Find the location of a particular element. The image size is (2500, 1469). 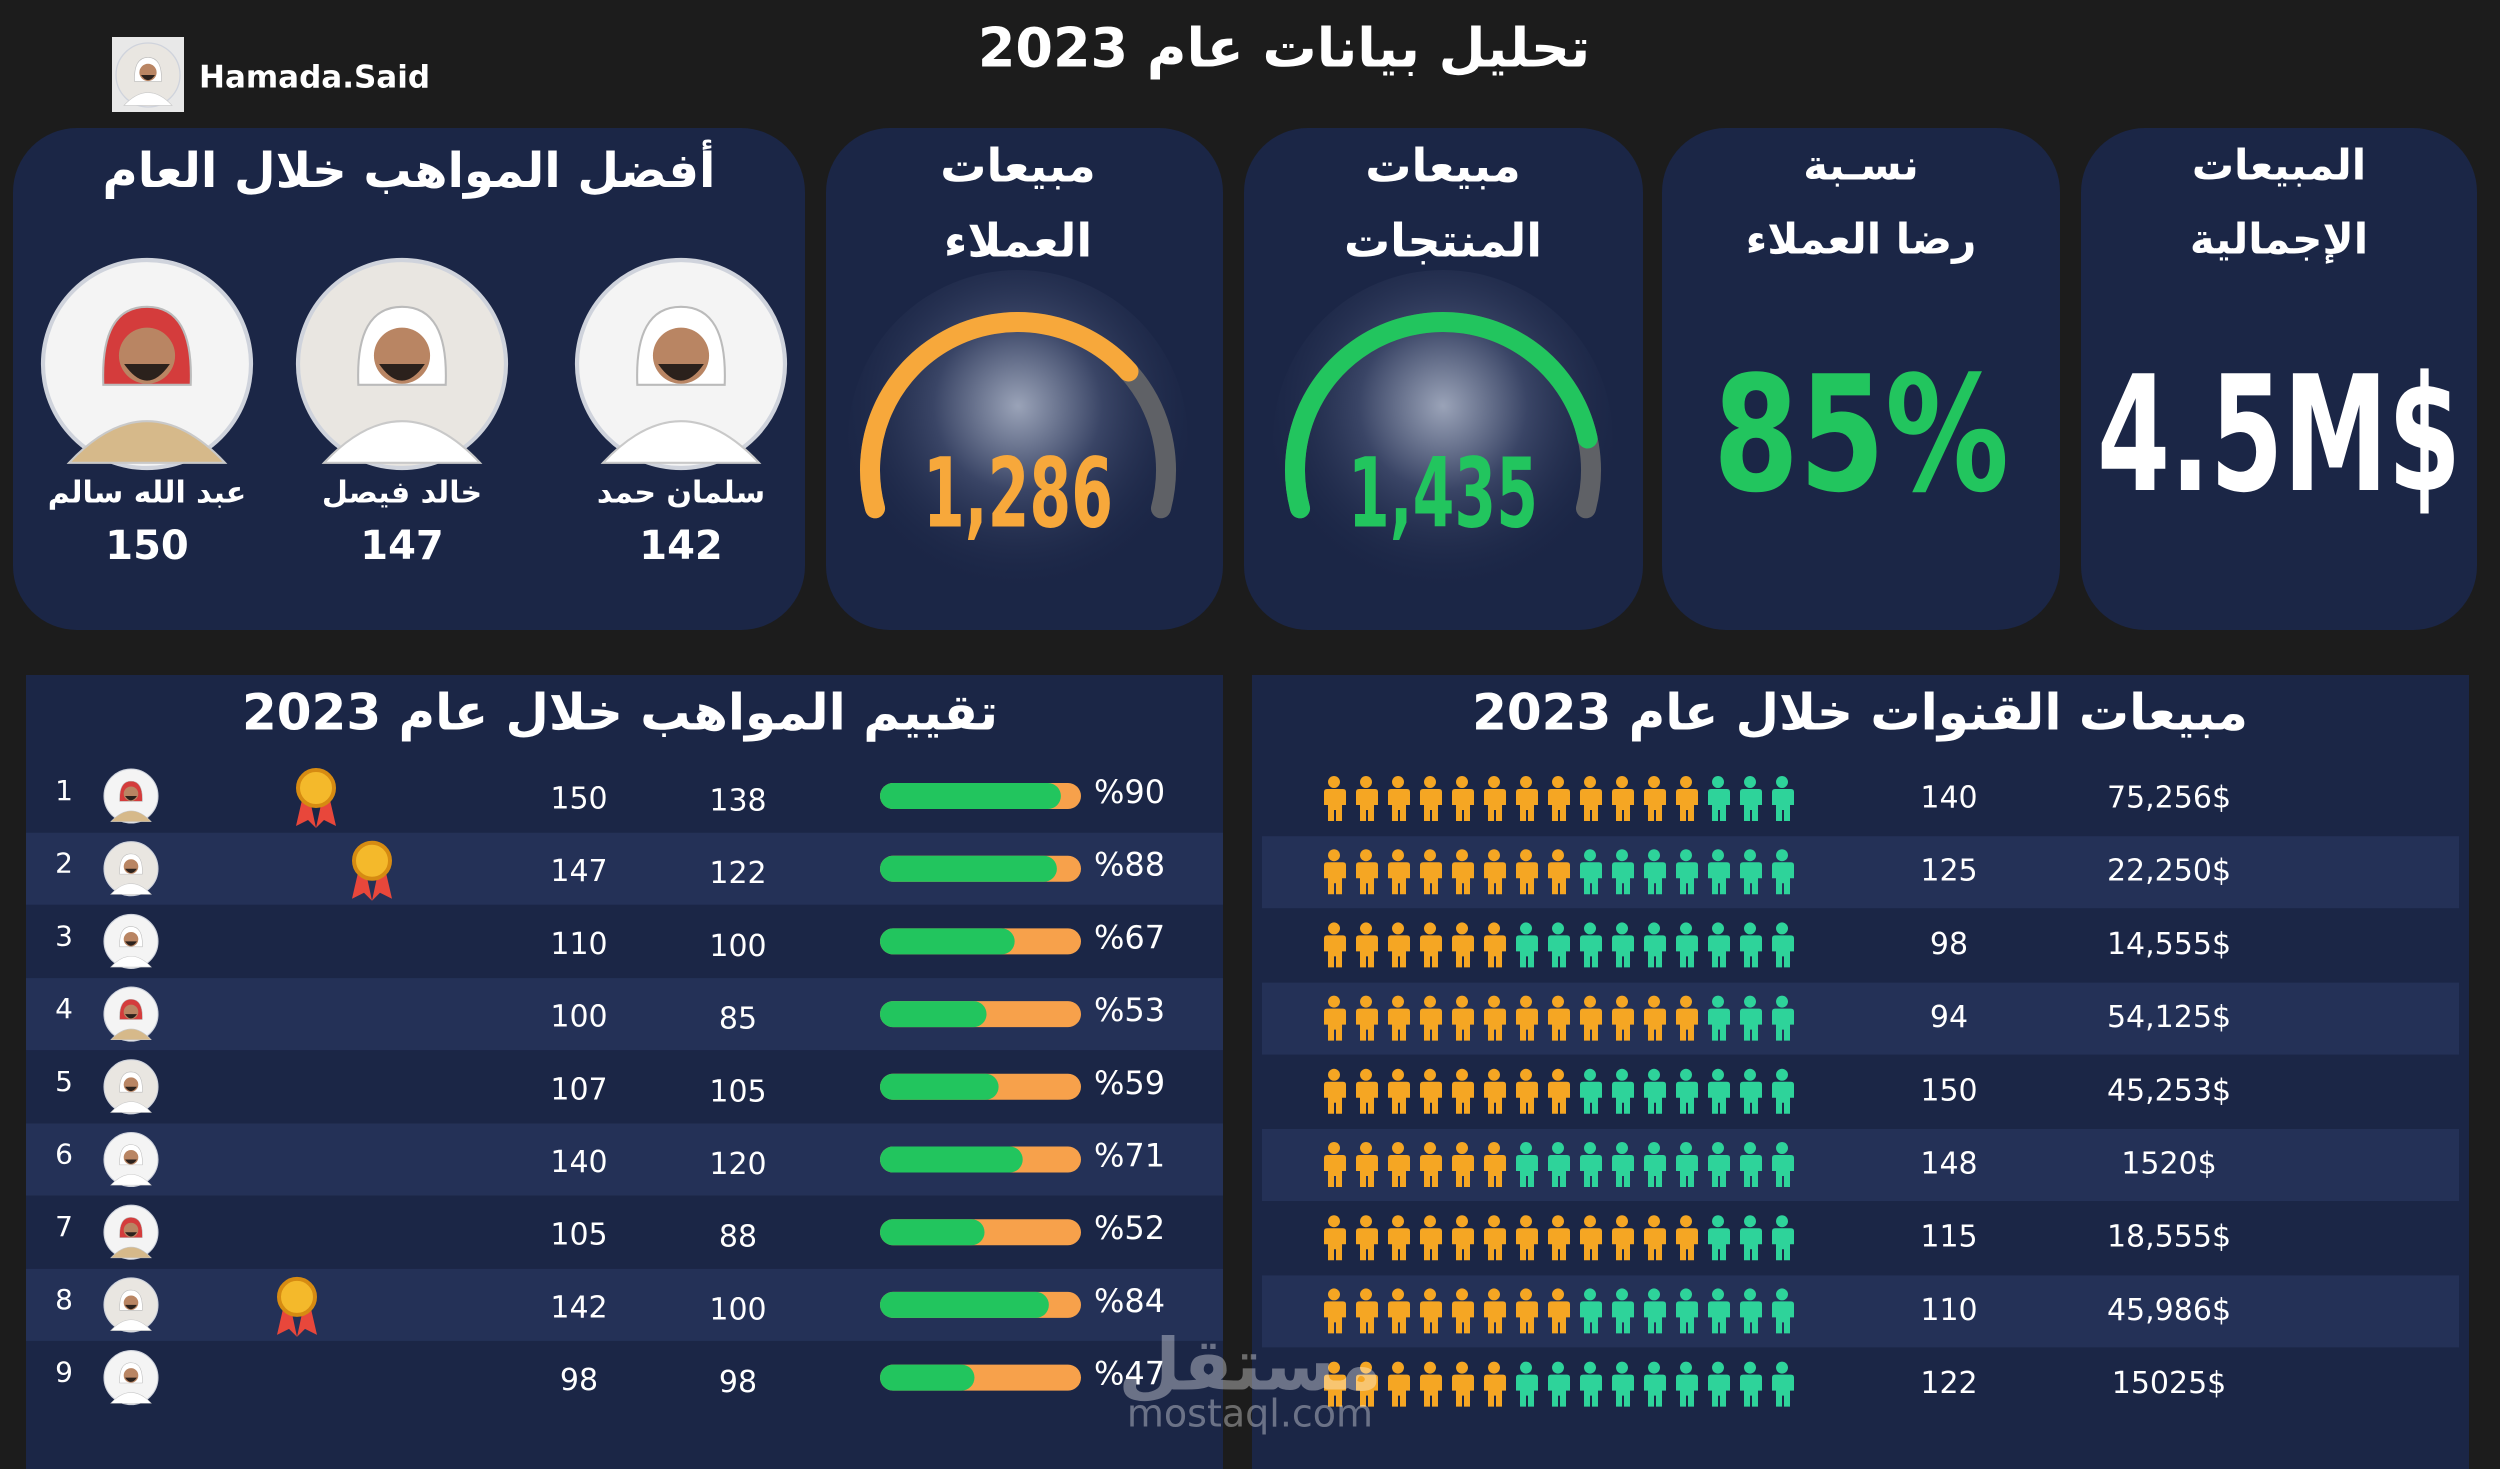

card-title: أفضل المواهب خلال العام is located at coordinates (409, 169).